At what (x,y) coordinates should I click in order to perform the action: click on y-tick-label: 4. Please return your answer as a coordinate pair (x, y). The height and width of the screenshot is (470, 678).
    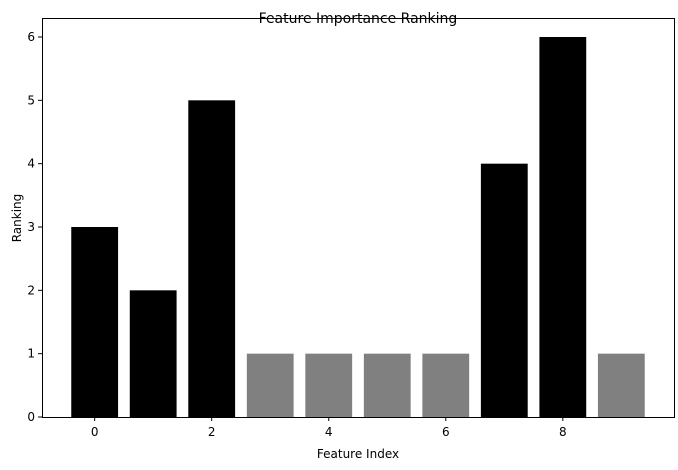
    Looking at the image, I should click on (31, 164).